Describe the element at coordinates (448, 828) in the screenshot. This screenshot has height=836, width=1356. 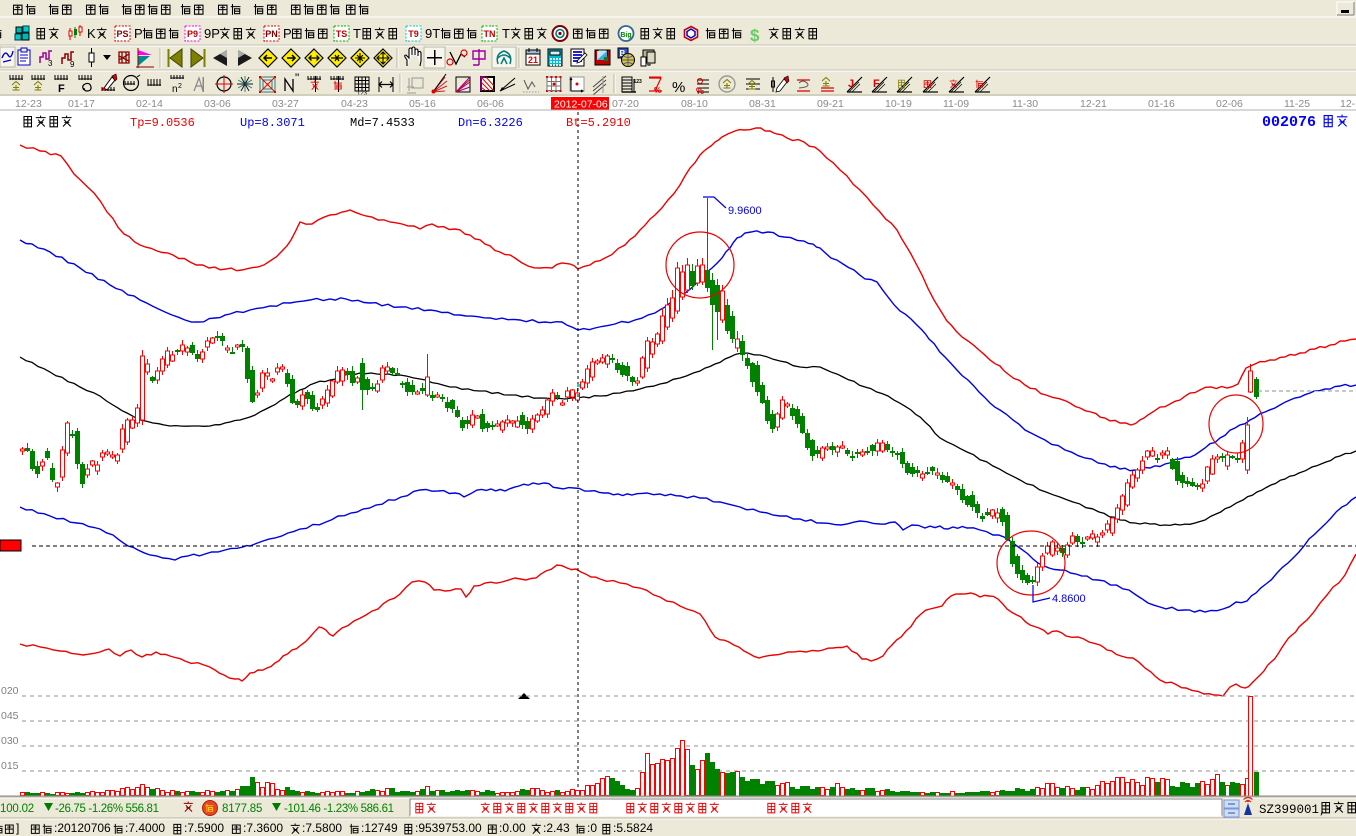
I see `svg-text: :9539753.00` at that location.